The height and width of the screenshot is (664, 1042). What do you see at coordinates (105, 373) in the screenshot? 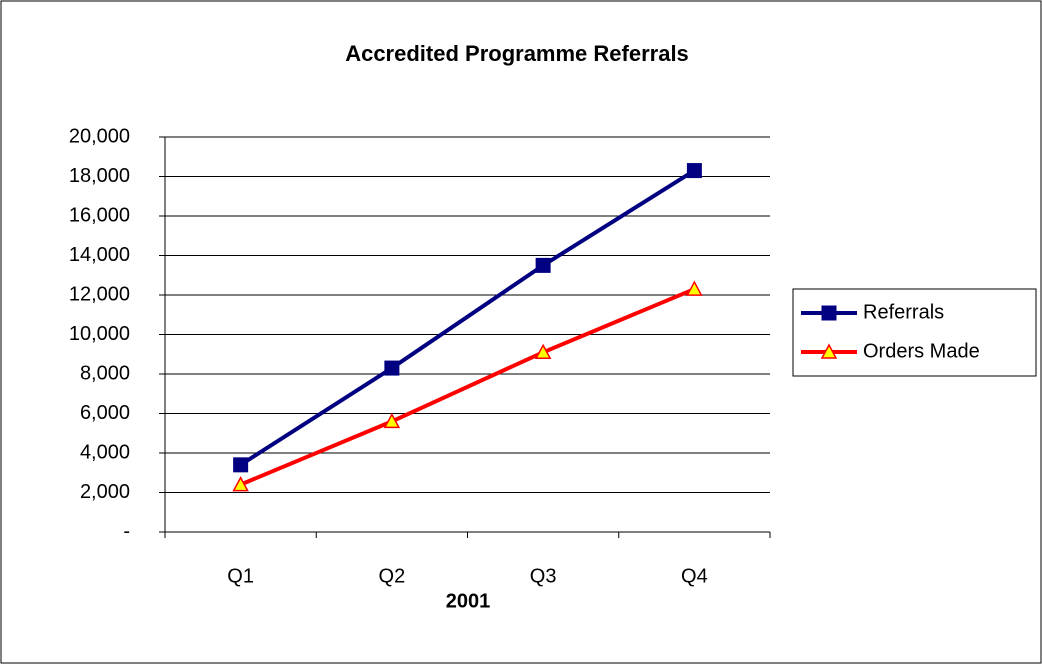
I see `y-tick-label: 8,000` at bounding box center [105, 373].